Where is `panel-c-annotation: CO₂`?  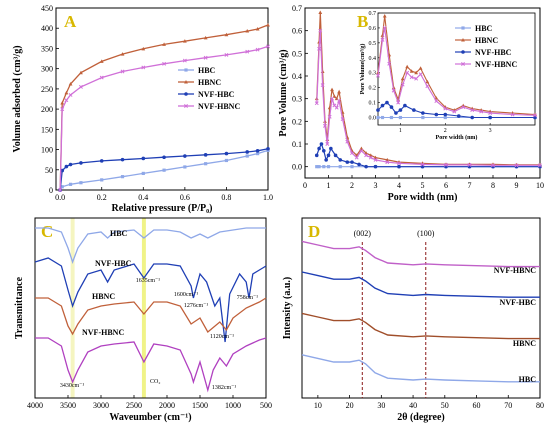 panel-c-annotation: CO₂ is located at coordinates (155, 382).